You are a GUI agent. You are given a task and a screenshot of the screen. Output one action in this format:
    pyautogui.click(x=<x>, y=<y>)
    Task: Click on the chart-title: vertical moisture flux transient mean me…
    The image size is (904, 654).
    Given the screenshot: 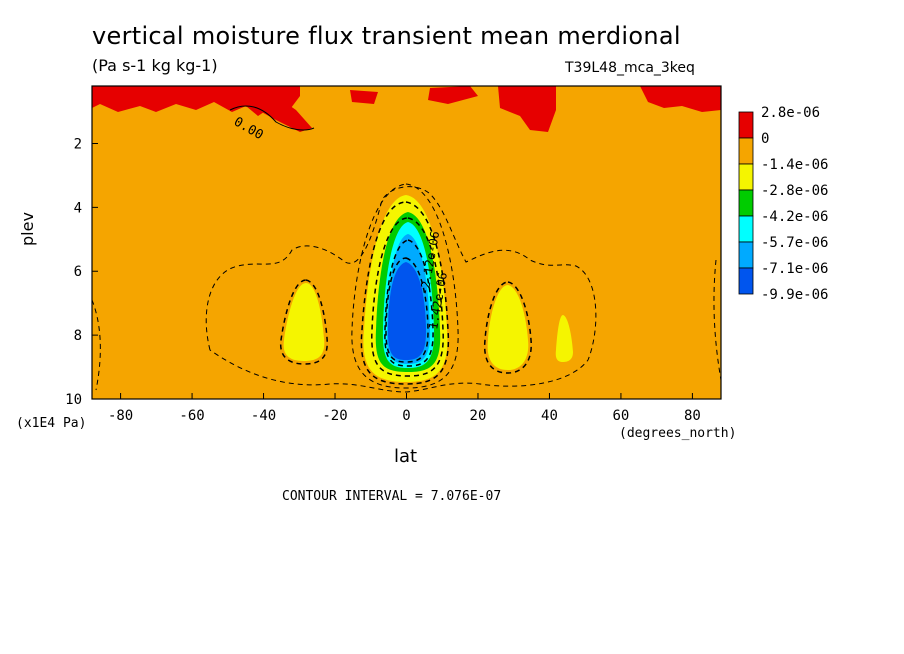 What is the action you would take?
    pyautogui.click(x=386, y=36)
    